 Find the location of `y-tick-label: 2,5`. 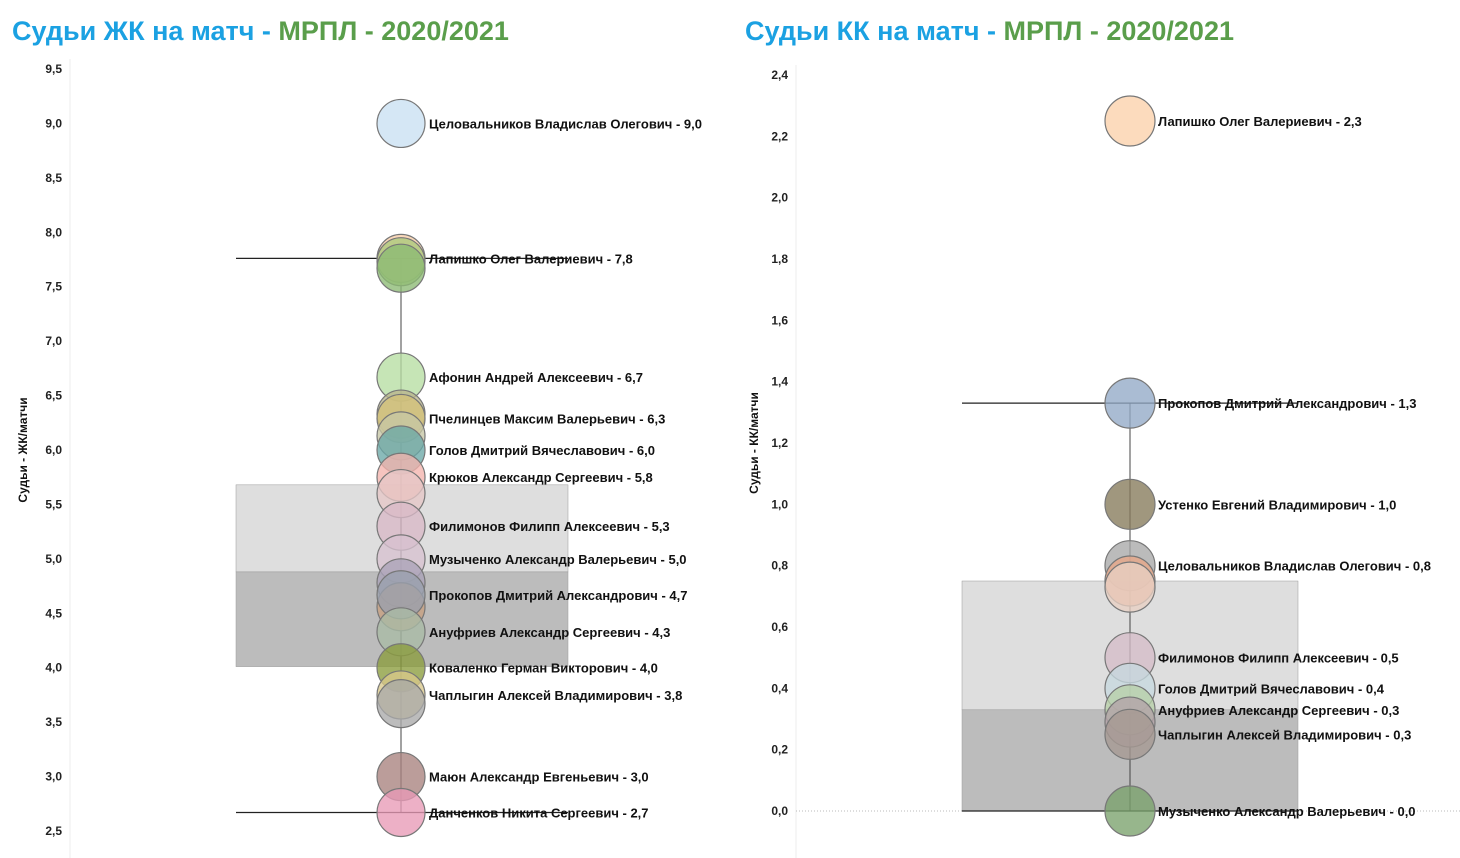

y-tick-label: 2,5 is located at coordinates (53, 831).